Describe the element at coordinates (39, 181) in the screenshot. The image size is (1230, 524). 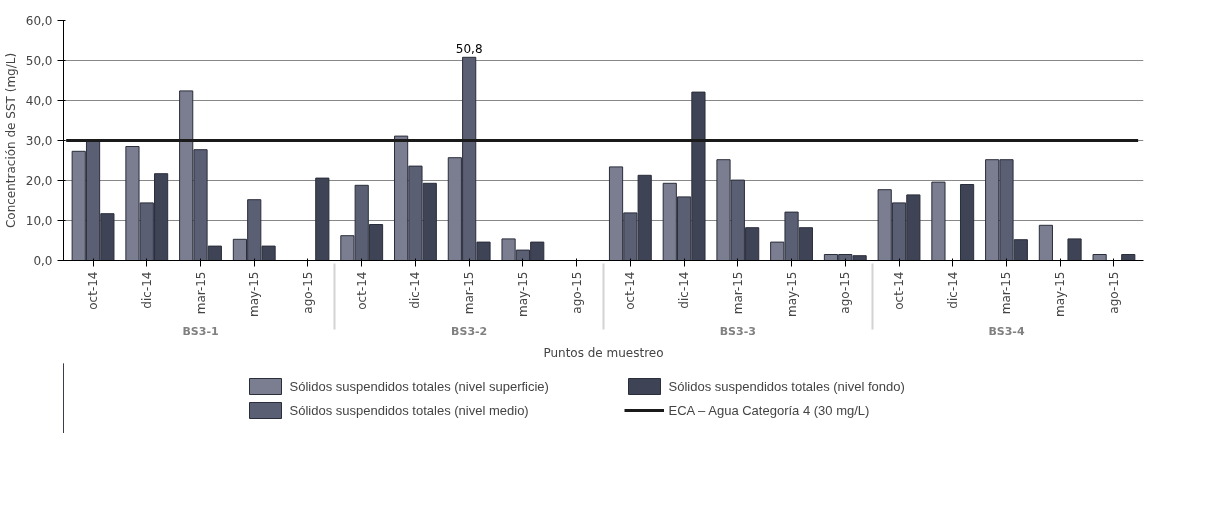
I see `y-tick-label: 20,0` at that location.